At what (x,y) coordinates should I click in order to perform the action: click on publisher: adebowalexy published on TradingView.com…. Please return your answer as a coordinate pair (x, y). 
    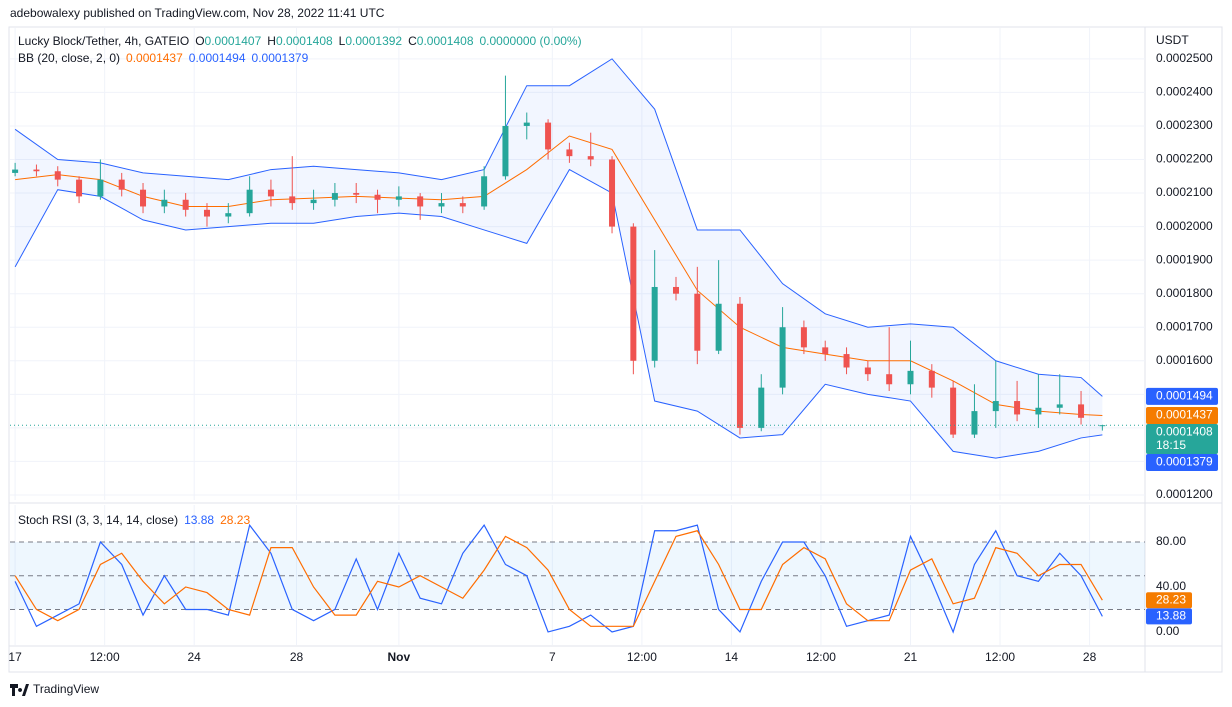
    Looking at the image, I should click on (197, 13).